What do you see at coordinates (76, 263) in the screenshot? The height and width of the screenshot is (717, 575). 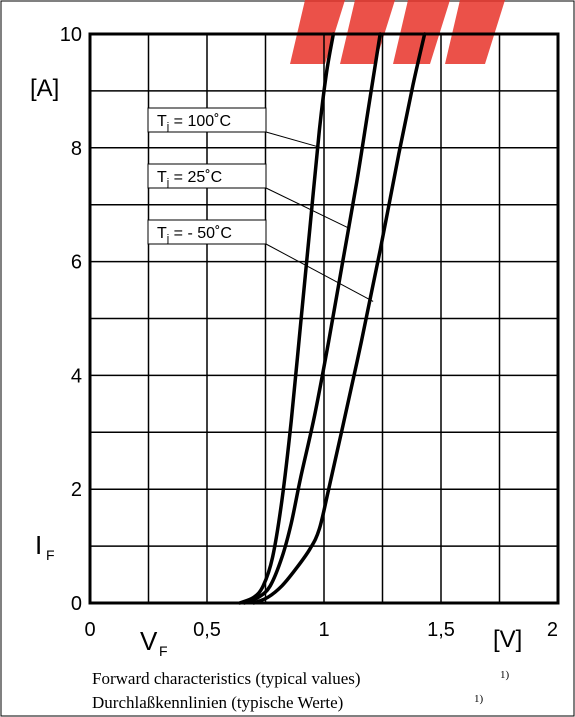 I see `y-tick-label: 6` at bounding box center [76, 263].